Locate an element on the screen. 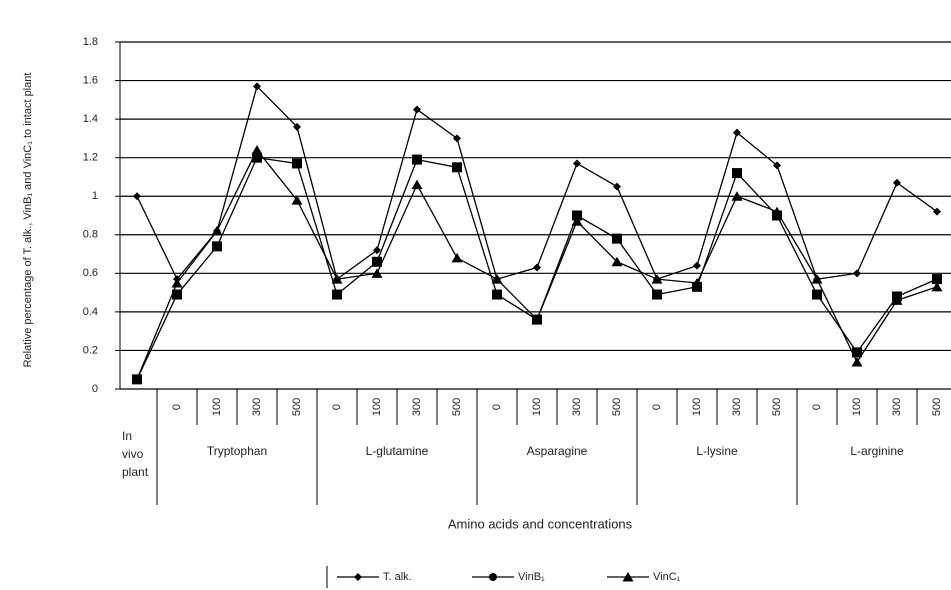 This screenshot has width=951, height=590. group-label-box: In vivo plant is located at coordinates (135, 454).